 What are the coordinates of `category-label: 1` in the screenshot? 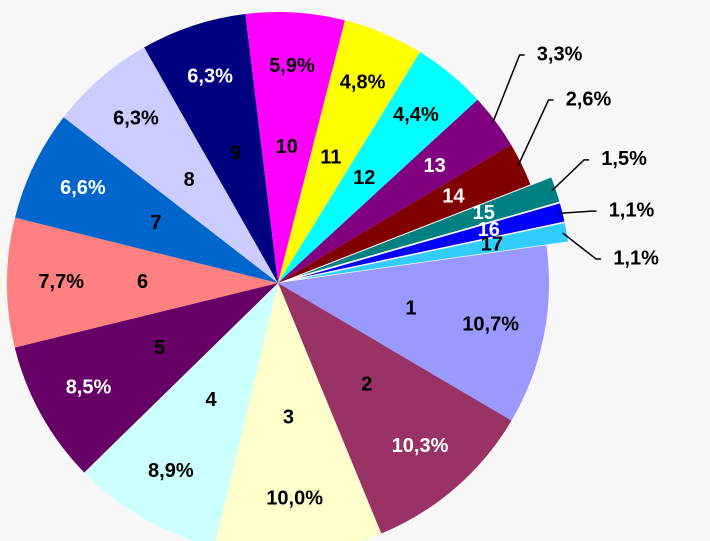 It's located at (410, 309).